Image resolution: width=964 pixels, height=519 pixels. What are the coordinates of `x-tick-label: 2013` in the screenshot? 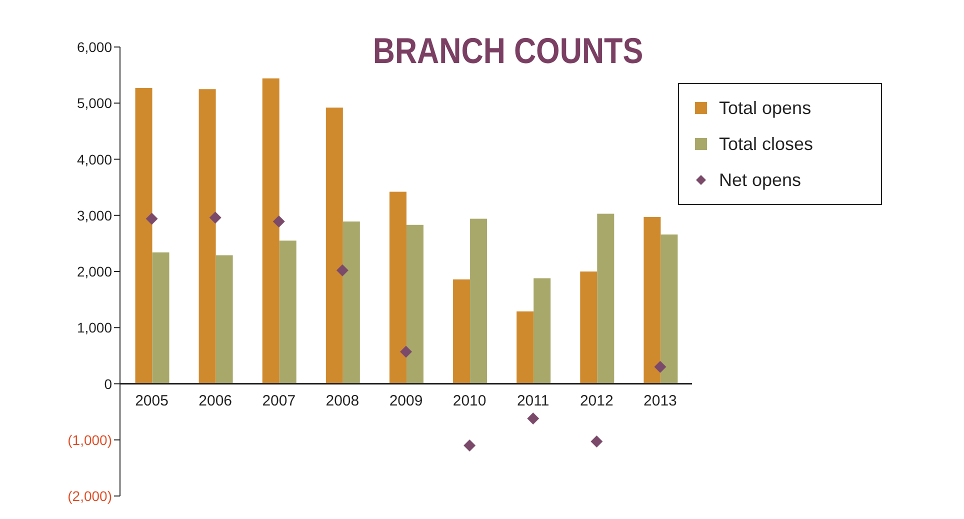 It's located at (660, 401).